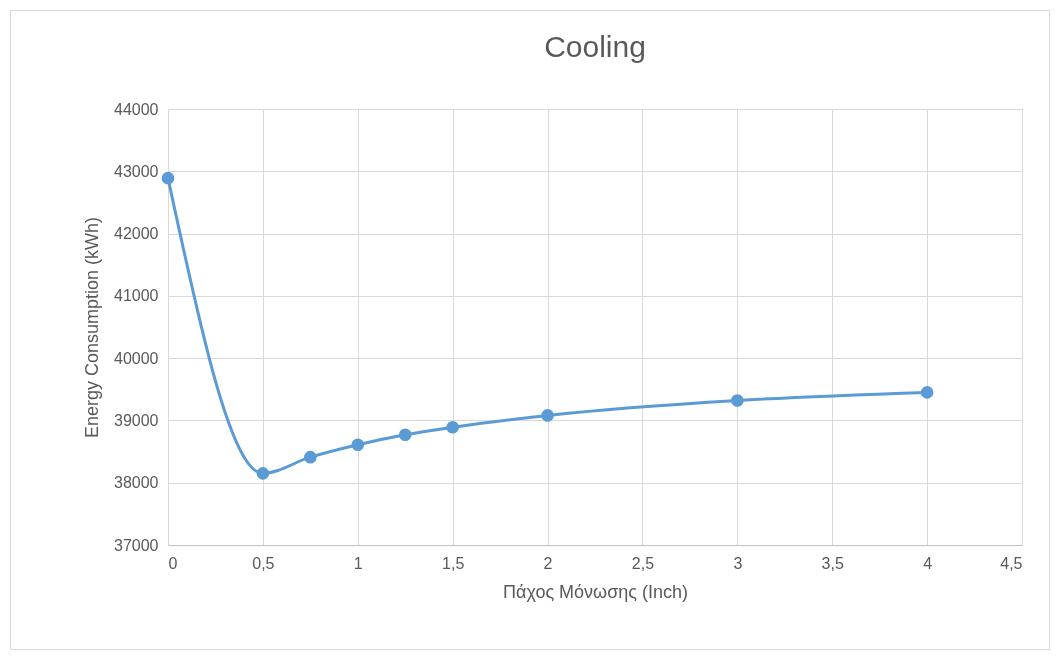 The width and height of the screenshot is (1057, 657). What do you see at coordinates (92, 327) in the screenshot?
I see `y-axis-title: Energy Consumption (kWh)` at bounding box center [92, 327].